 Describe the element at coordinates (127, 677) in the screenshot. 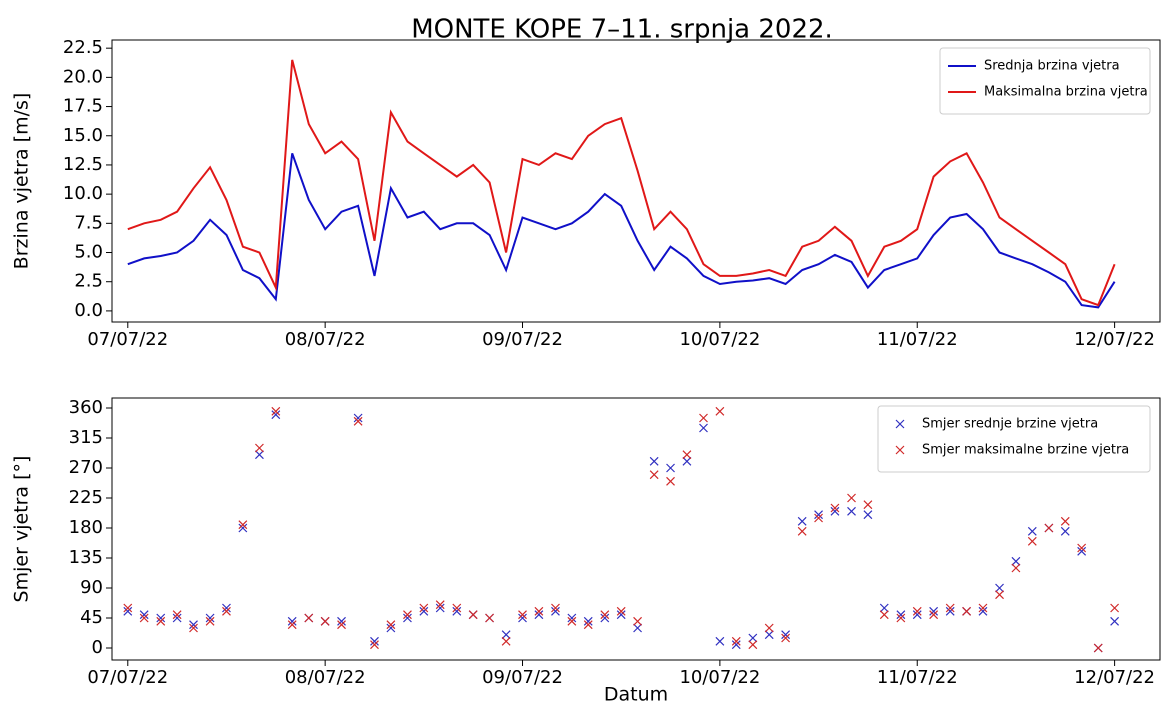

I see `x-tick-label: 07/07/22` at that location.